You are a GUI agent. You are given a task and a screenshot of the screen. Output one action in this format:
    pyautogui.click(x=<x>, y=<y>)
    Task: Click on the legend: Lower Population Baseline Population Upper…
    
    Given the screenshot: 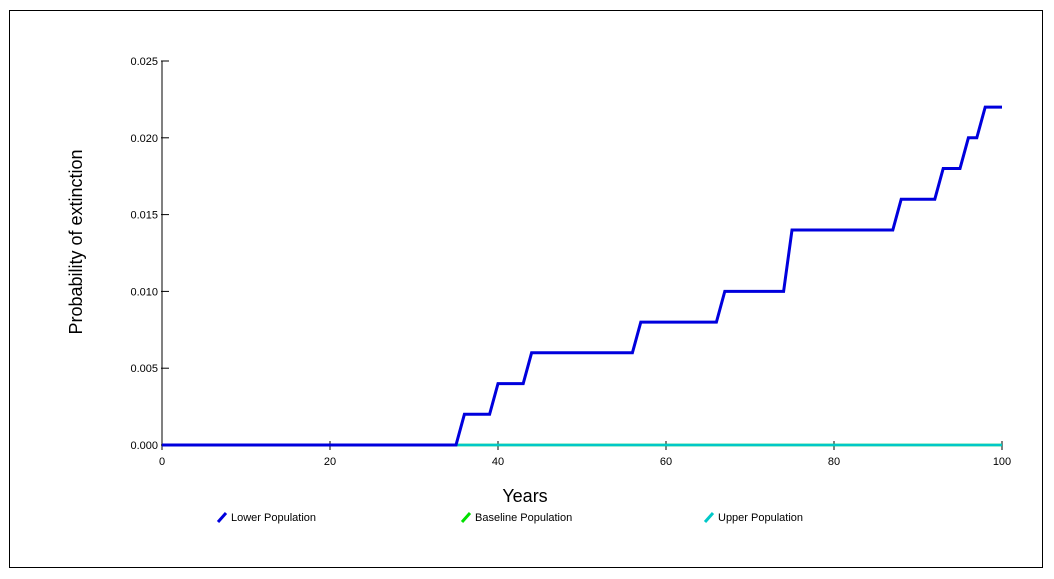 What is the action you would take?
    pyautogui.click(x=509, y=518)
    